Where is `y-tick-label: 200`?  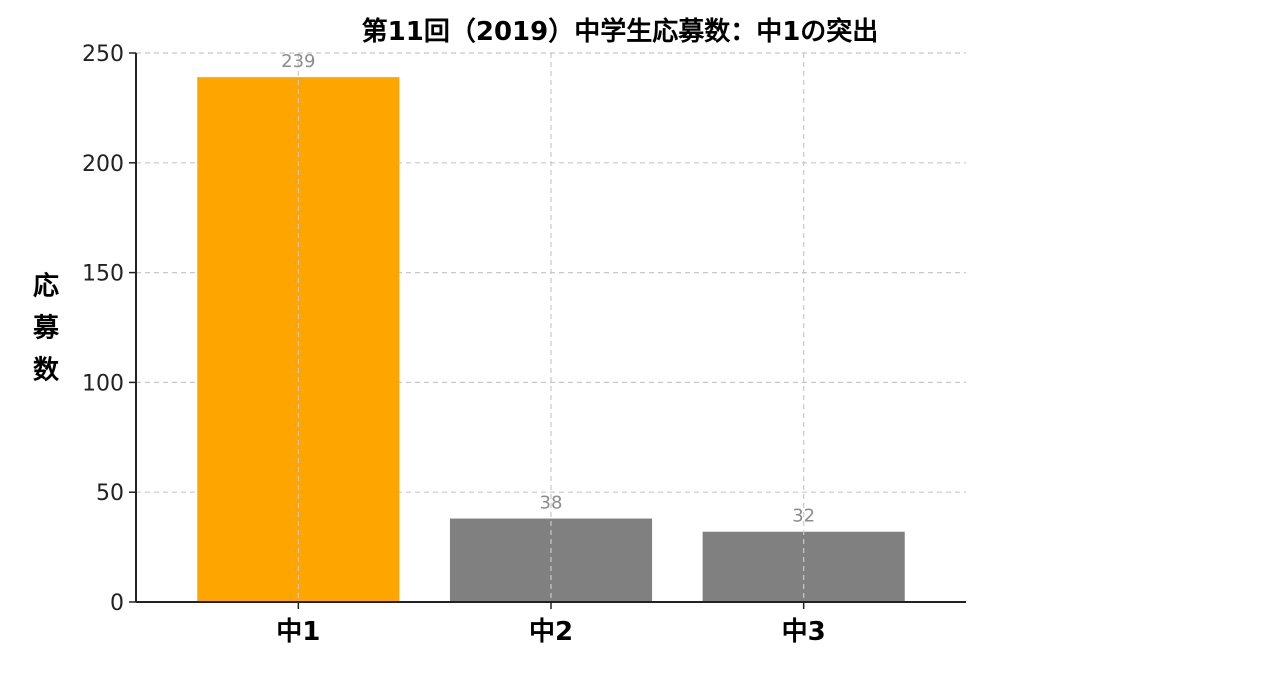
y-tick-label: 200 is located at coordinates (103, 164).